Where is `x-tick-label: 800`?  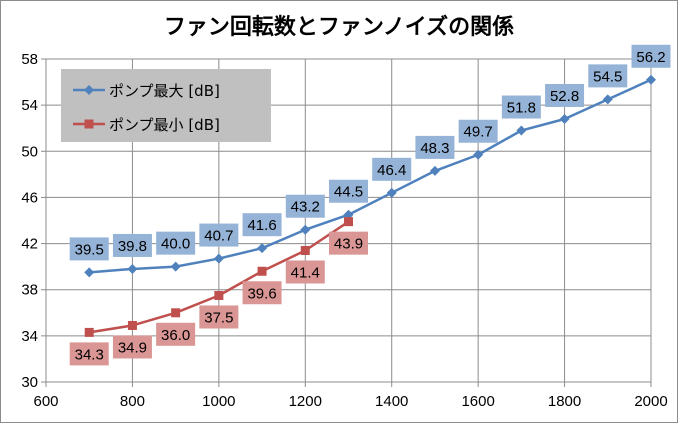
x-tick-label: 800 is located at coordinates (132, 401).